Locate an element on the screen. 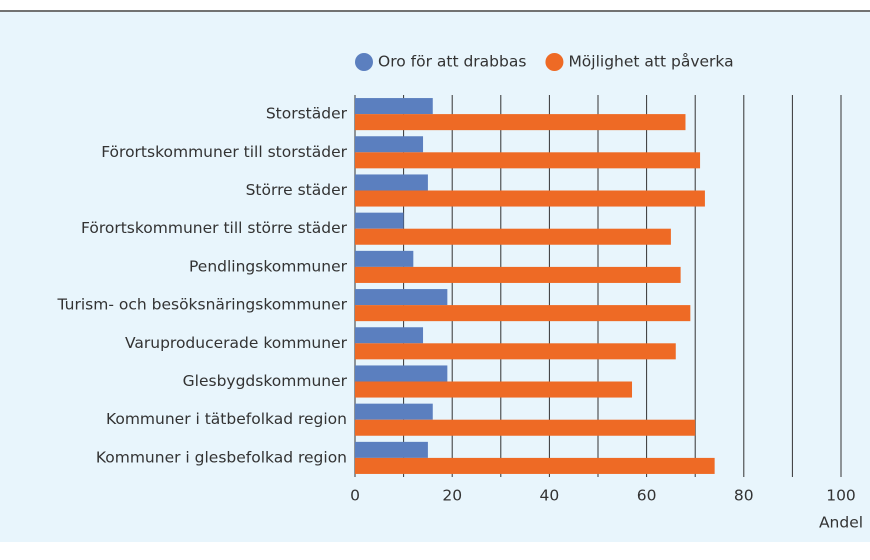 Image resolution: width=870 pixels, height=560 pixels. y-tick-label: Kommuner i glesbefolkad region is located at coordinates (221, 457).